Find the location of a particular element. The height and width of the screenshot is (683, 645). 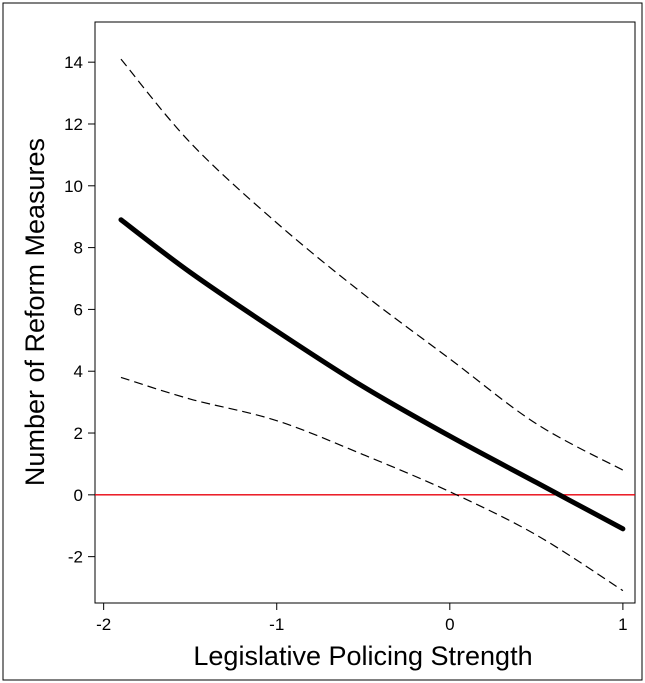

y-tick-label: 12 is located at coordinates (73, 124).